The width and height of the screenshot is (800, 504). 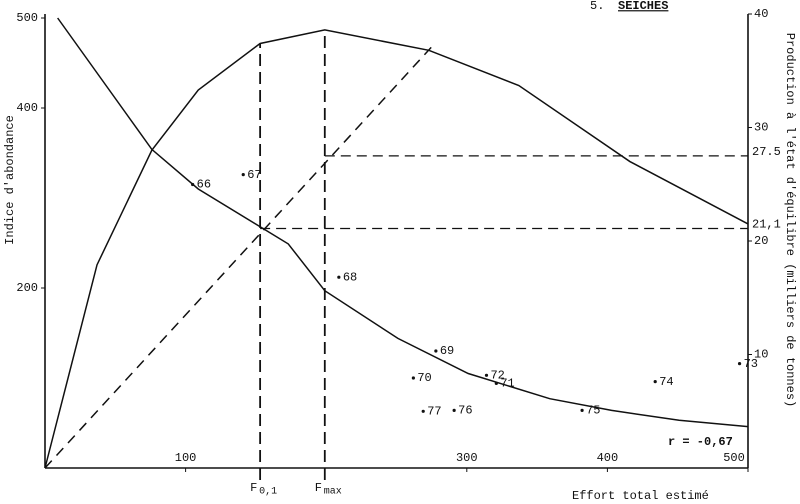 What do you see at coordinates (467, 458) in the screenshot?
I see `x-tick-label: 300` at bounding box center [467, 458].